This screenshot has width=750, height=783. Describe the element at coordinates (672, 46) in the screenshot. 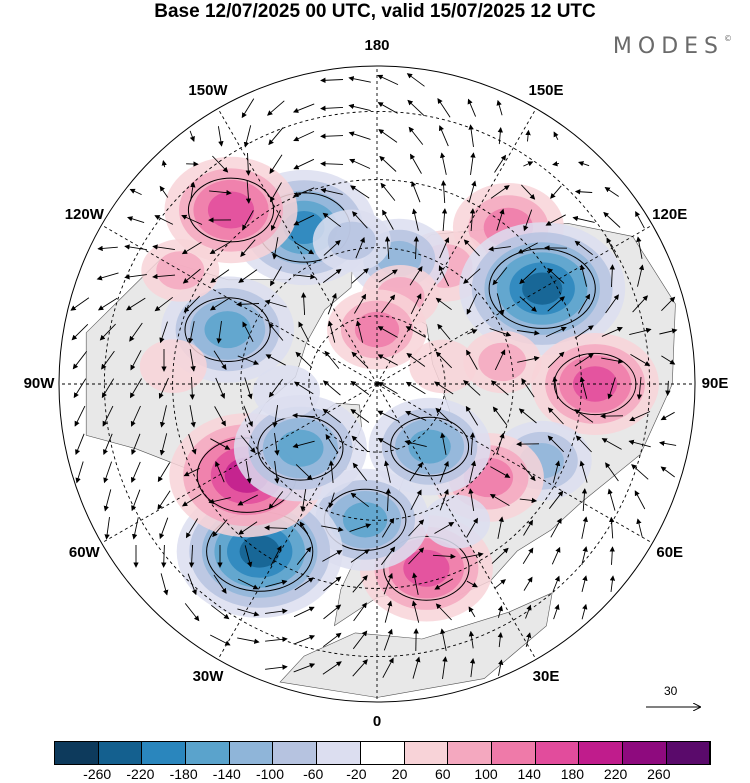

I see `brand-logo: MODES©` at that location.